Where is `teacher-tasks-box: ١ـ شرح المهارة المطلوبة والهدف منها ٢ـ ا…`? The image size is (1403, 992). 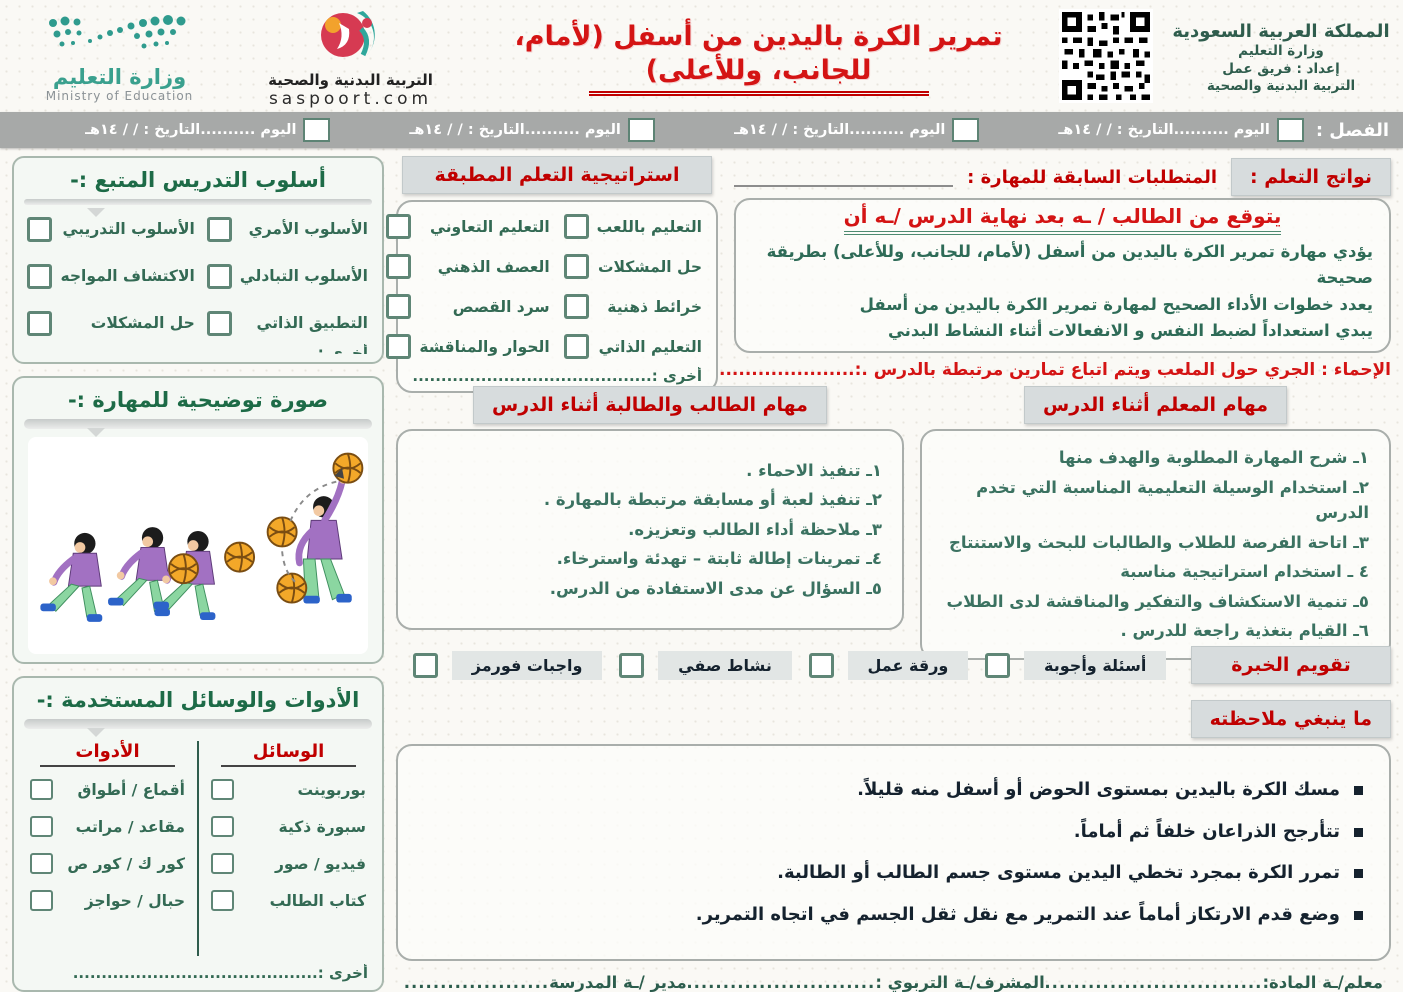
teacher-tasks-box: ١ـ شرح المهارة المطلوبة والهدف منها ٢ـ ا… is located at coordinates (1155, 544).